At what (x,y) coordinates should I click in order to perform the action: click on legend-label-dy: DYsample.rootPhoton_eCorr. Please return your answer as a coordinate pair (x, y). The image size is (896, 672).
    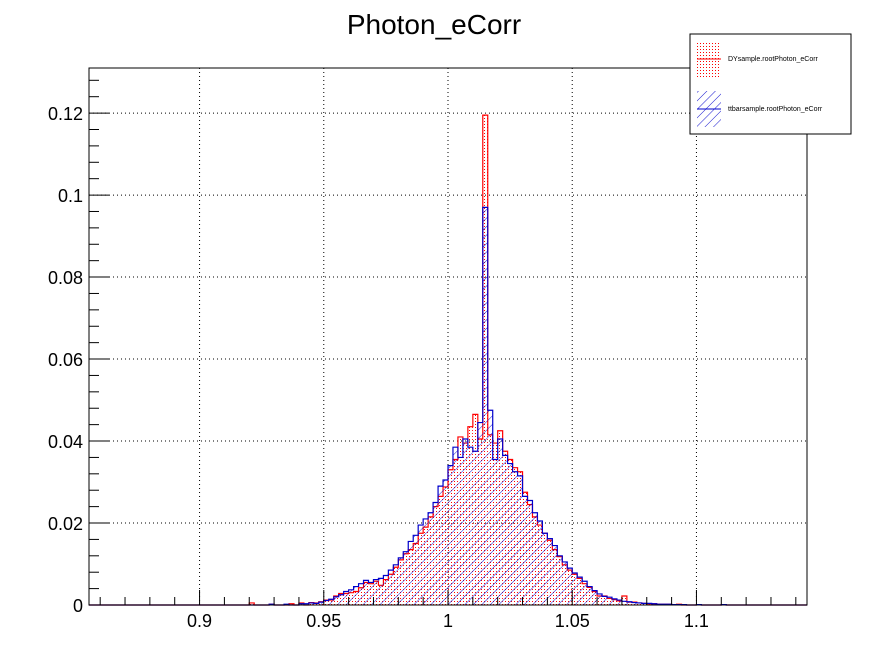
    Looking at the image, I should click on (773, 59).